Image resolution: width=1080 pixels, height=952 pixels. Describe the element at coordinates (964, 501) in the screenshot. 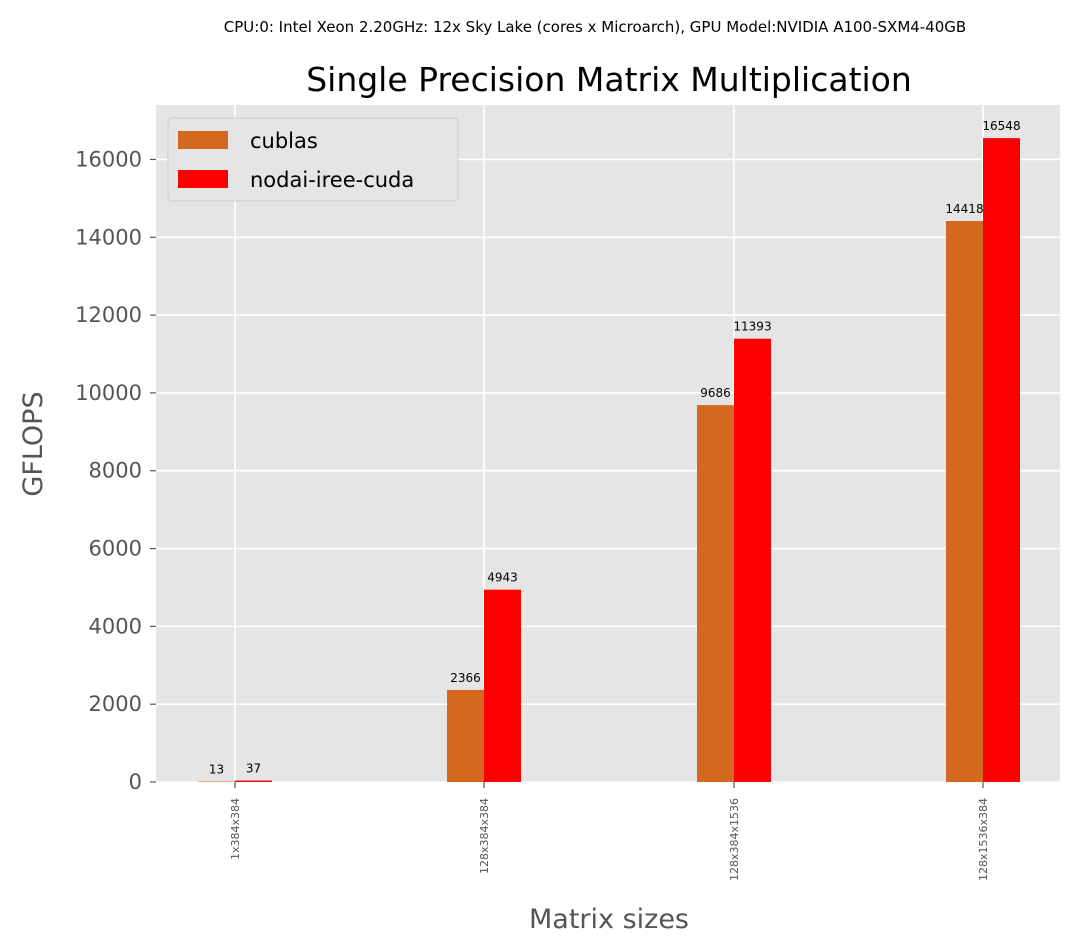

I see `bar-cublas-128x1536x384` at that location.